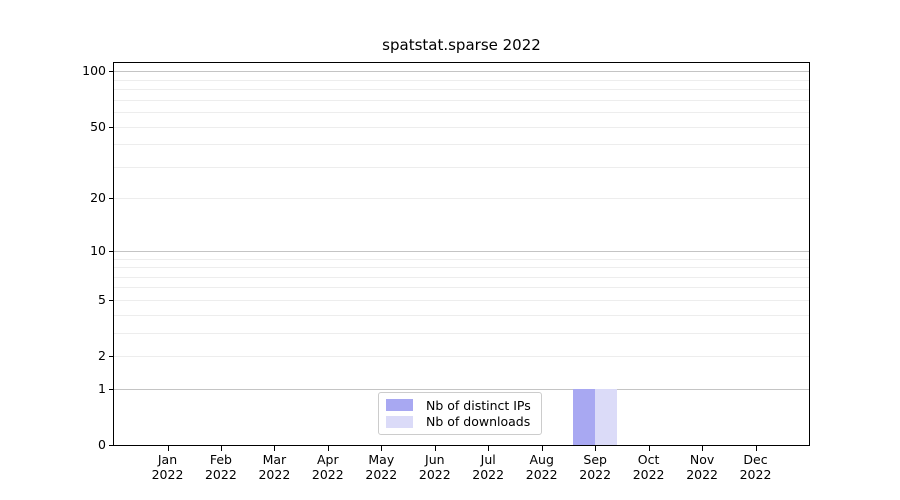 Image resolution: width=900 pixels, height=500 pixels. I want to click on y-tick-label: 10, so click(98, 250).